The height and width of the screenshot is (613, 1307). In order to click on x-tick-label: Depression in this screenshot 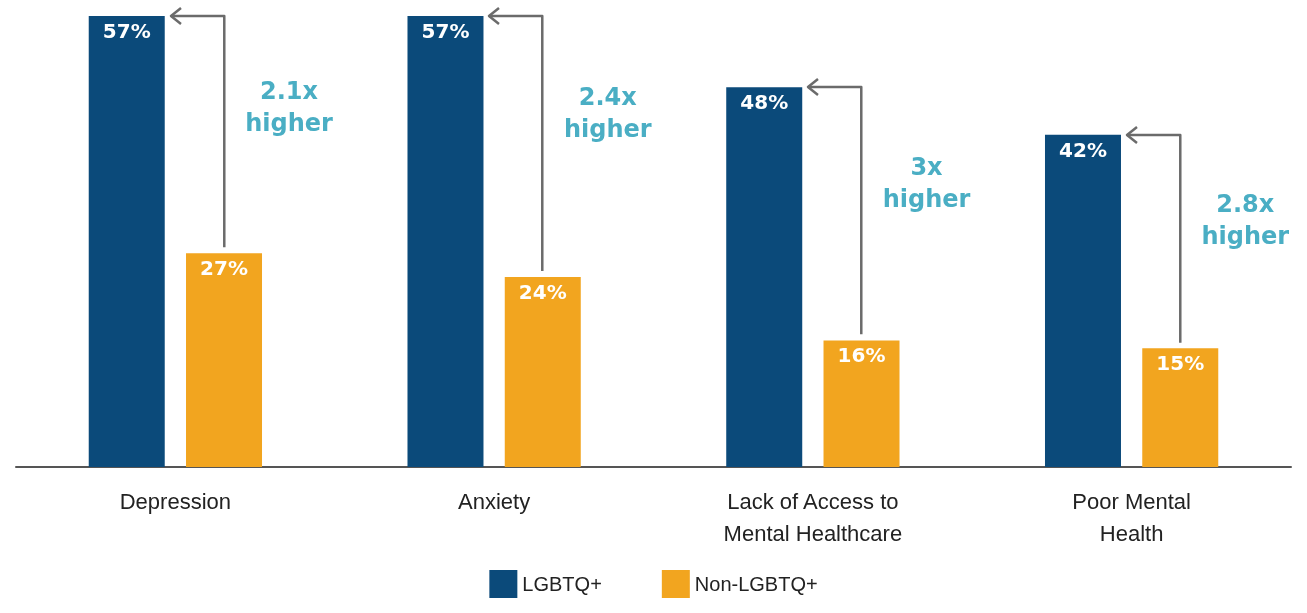, I will do `click(175, 501)`.